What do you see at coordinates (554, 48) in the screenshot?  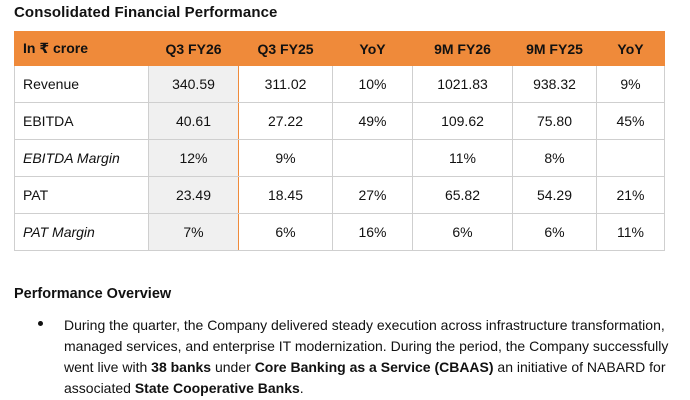 I see `header-9m-fy25: 9M FY25` at bounding box center [554, 48].